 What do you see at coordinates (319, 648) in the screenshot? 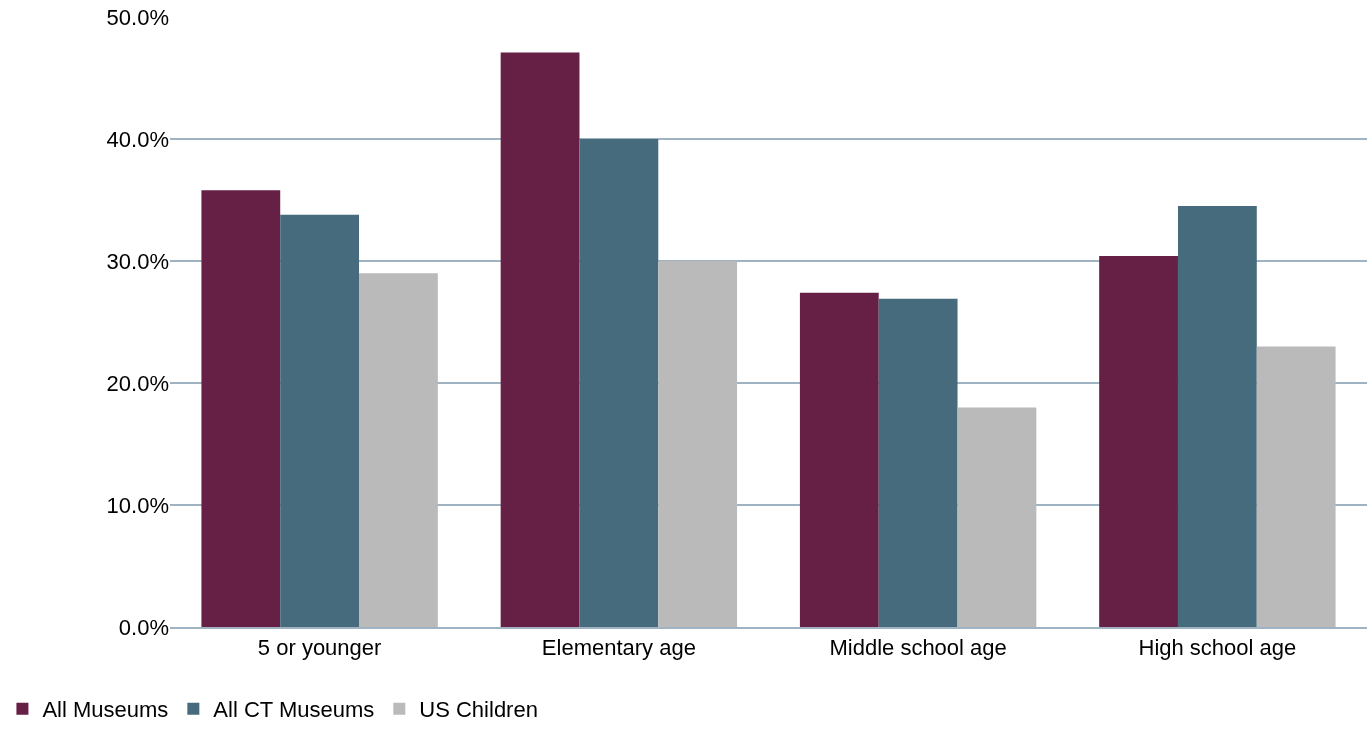
I see `x-tick-label: 5 or younger` at bounding box center [319, 648].